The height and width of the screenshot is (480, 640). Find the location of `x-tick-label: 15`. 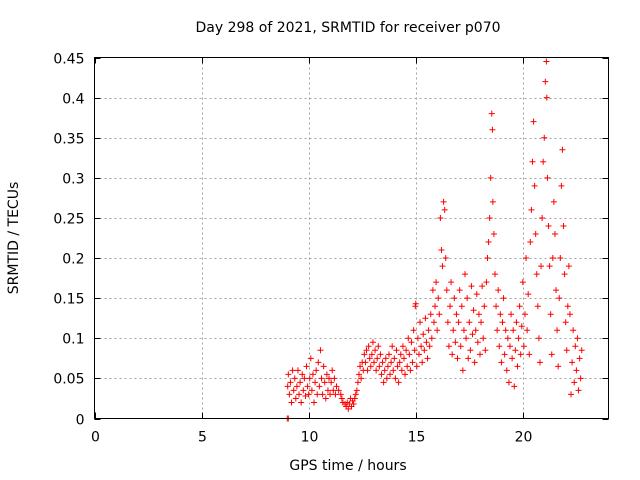

x-tick-label: 15 is located at coordinates (417, 438).